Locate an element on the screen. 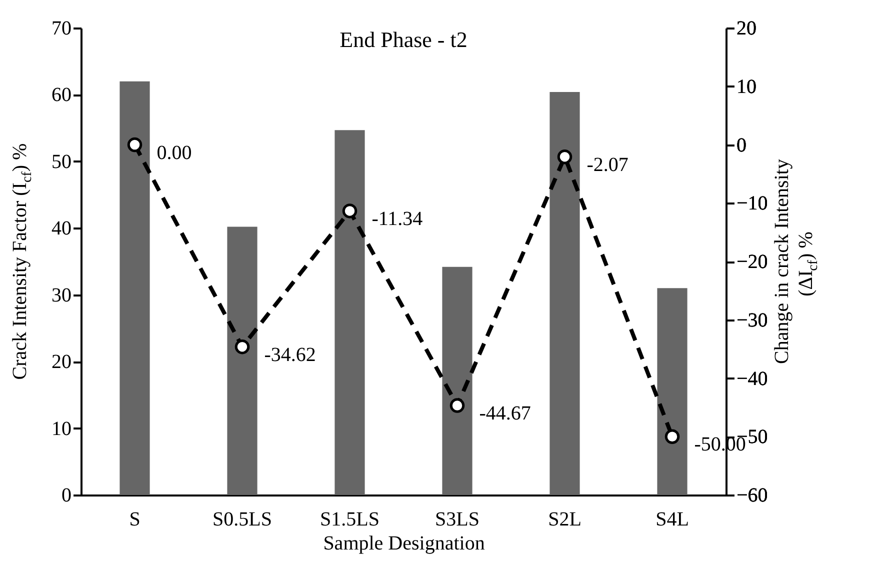  data-label: -11.34 is located at coordinates (397, 219).